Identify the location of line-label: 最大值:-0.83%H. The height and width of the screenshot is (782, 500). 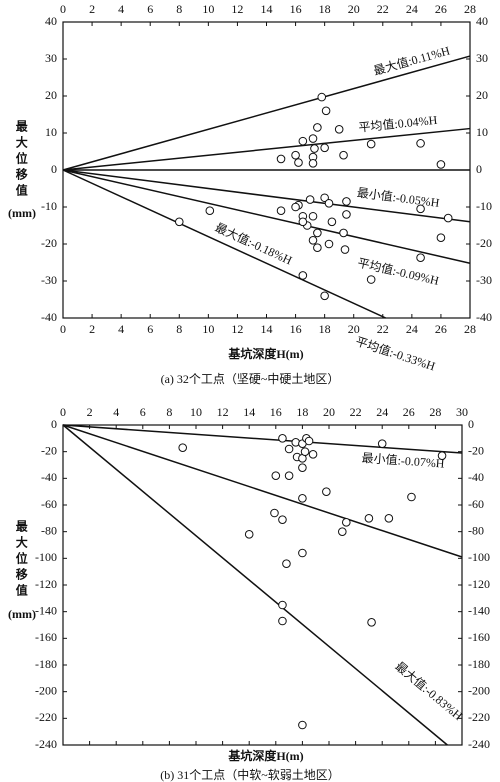
(429, 690).